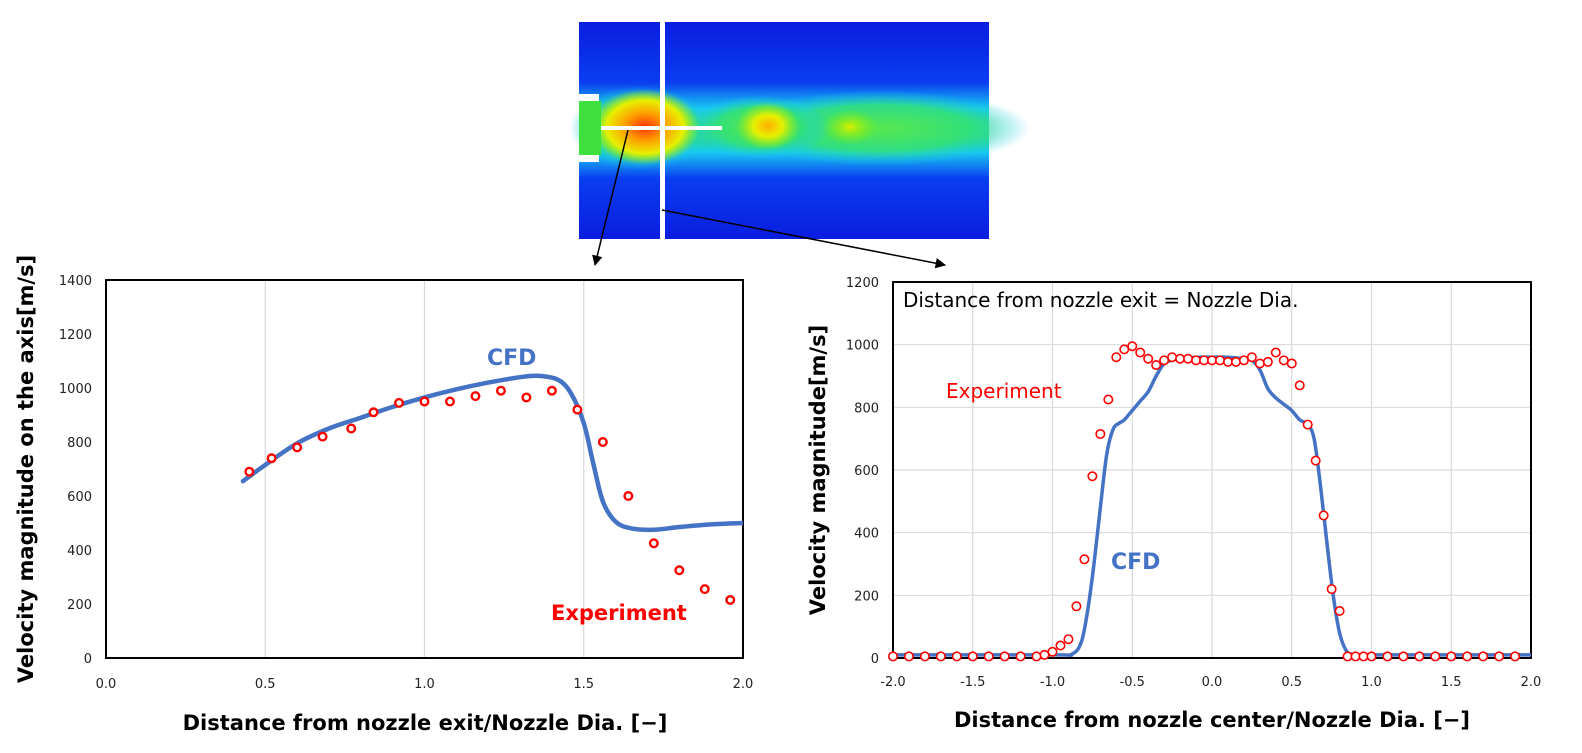 This screenshot has width=1582, height=753. I want to click on chart-a-y-axis-title: Velocity magnitude on the axis[m/s], so click(26, 469).